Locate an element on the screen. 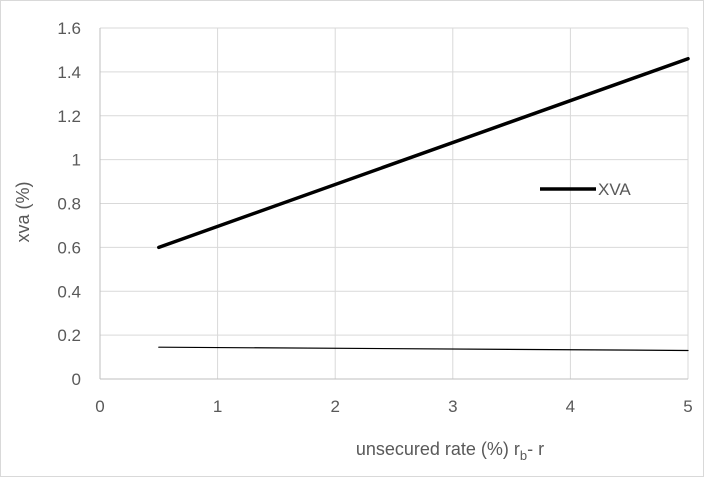  x-tick-label: 0 is located at coordinates (99, 406).